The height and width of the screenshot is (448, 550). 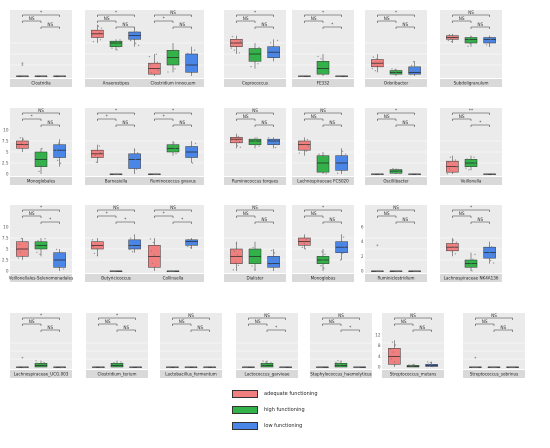 I want to click on y-tick-label: 2.5, so click(x=5, y=163).